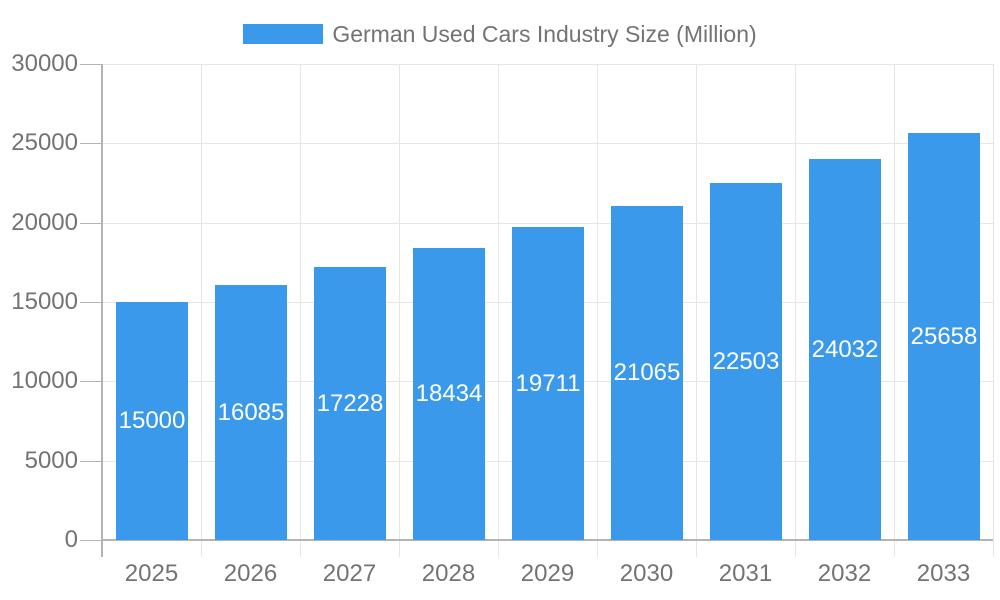  Describe the element at coordinates (44, 142) in the screenshot. I see `y-tick-label: 25000` at that location.